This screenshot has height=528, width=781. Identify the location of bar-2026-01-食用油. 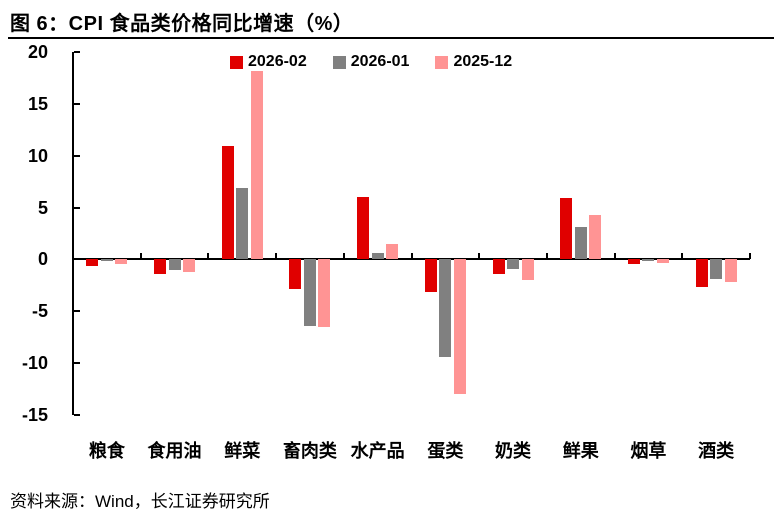
(174, 264).